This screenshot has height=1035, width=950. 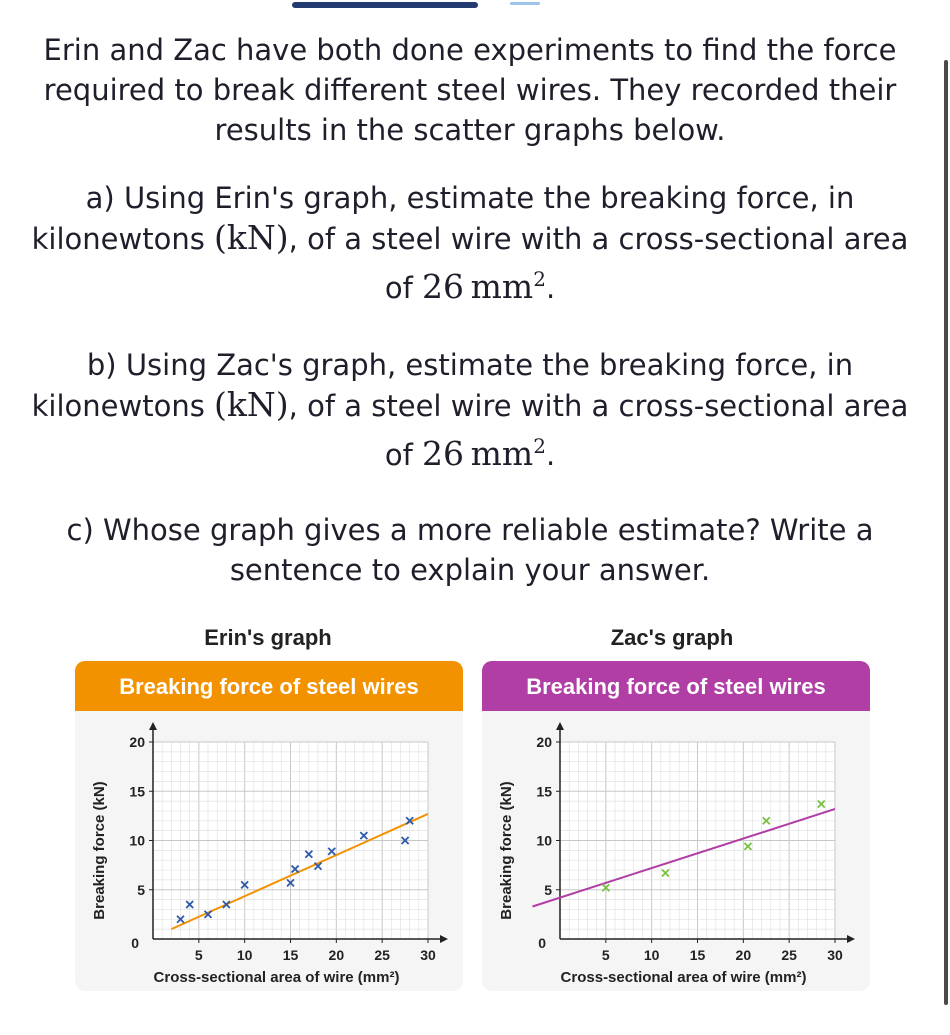 I want to click on step-label-faded, so click(x=557, y=4).